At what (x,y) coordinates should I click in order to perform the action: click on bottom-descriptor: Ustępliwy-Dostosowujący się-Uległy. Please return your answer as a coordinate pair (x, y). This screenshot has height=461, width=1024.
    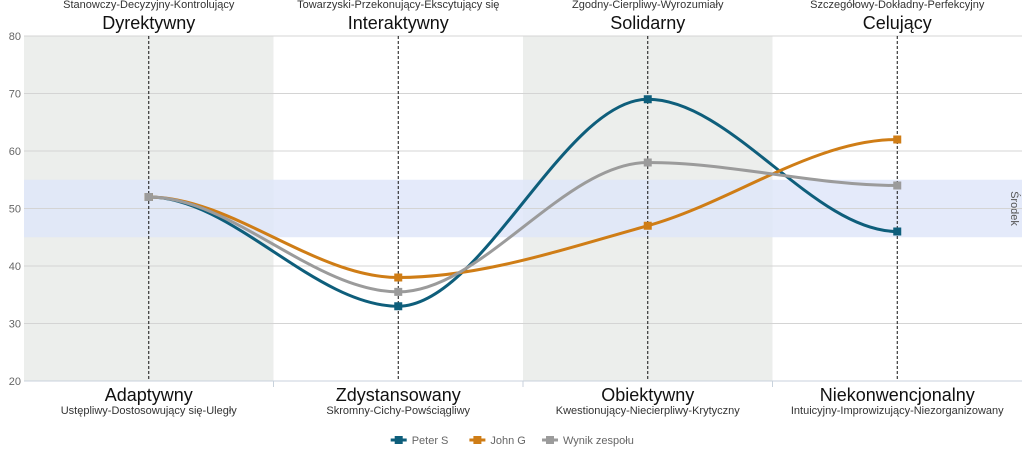
    Looking at the image, I should click on (149, 411).